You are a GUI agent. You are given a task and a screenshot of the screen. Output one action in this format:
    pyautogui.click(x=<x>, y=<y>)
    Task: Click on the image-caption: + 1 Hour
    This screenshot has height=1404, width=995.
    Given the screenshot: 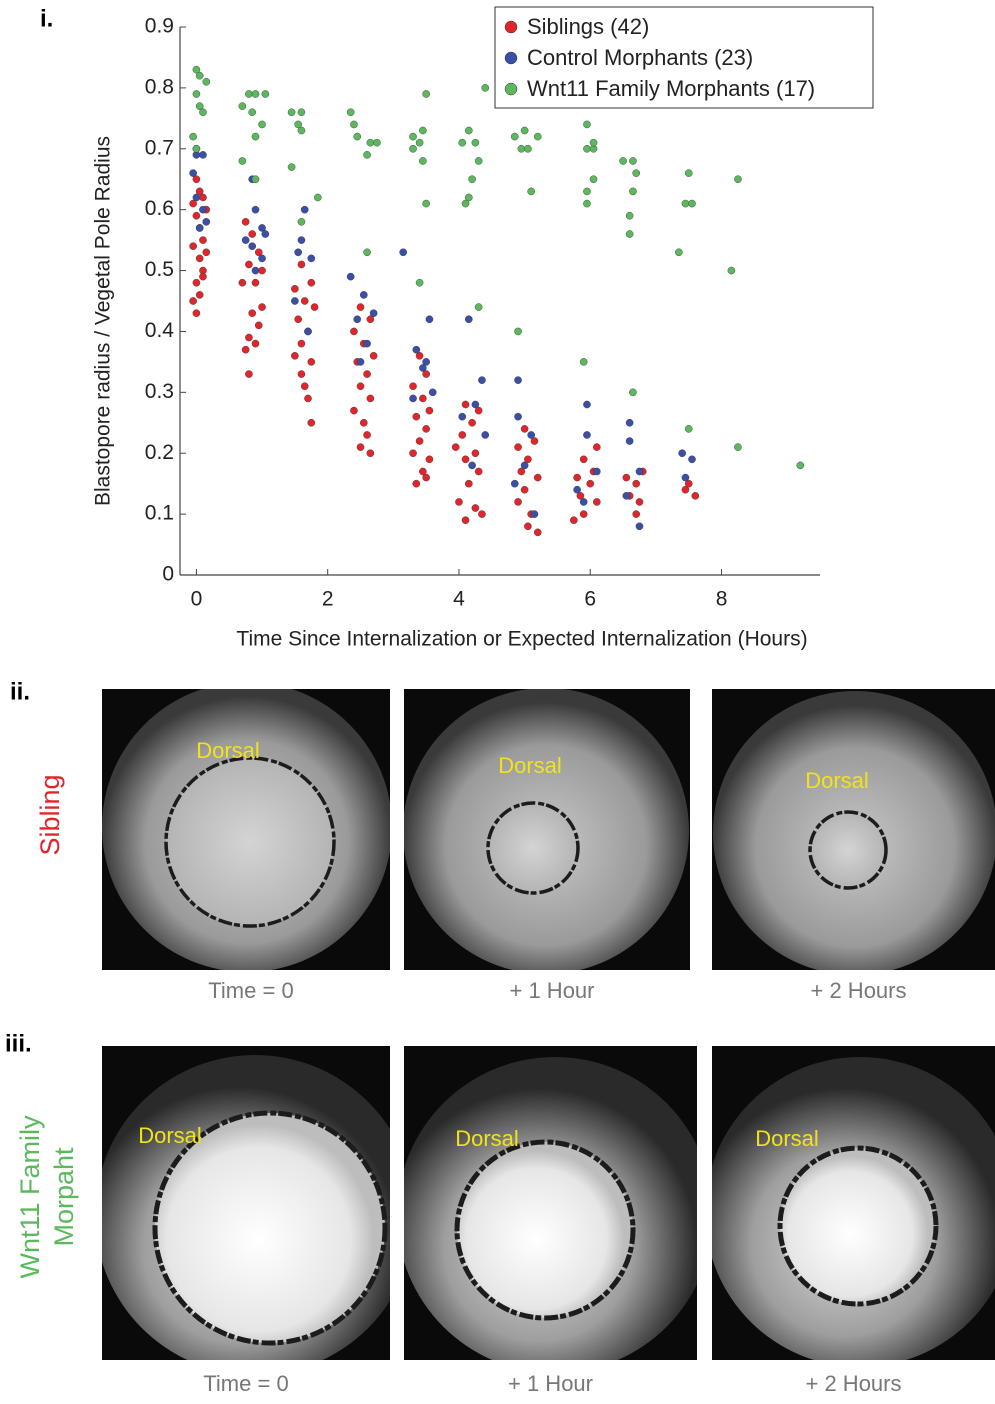 What is the action you would take?
    pyautogui.click(x=552, y=990)
    